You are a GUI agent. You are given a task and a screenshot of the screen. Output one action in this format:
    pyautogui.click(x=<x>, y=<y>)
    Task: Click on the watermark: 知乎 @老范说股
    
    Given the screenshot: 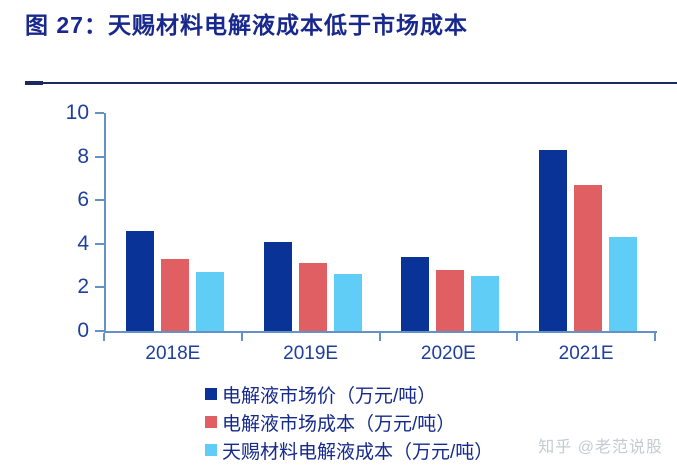 What is the action you would take?
    pyautogui.click(x=600, y=447)
    